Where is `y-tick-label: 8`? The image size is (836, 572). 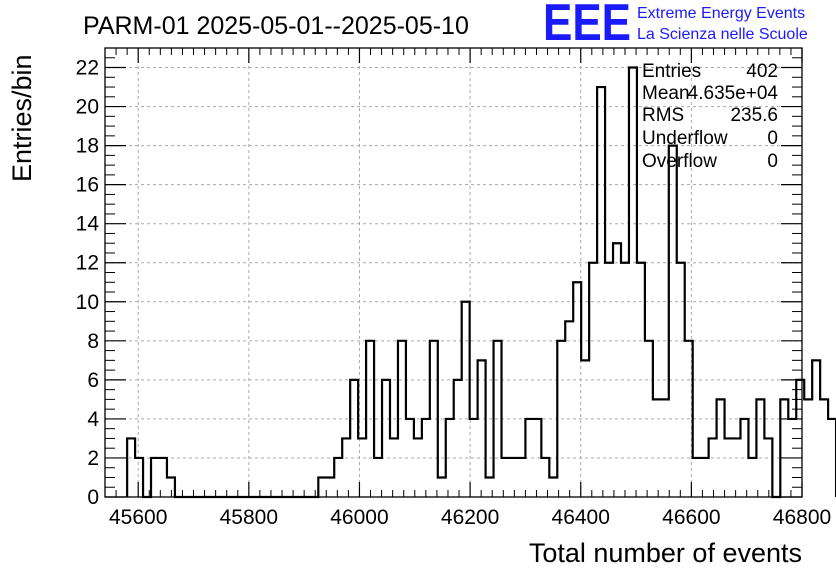
y-tick-label: 8 is located at coordinates (93, 341).